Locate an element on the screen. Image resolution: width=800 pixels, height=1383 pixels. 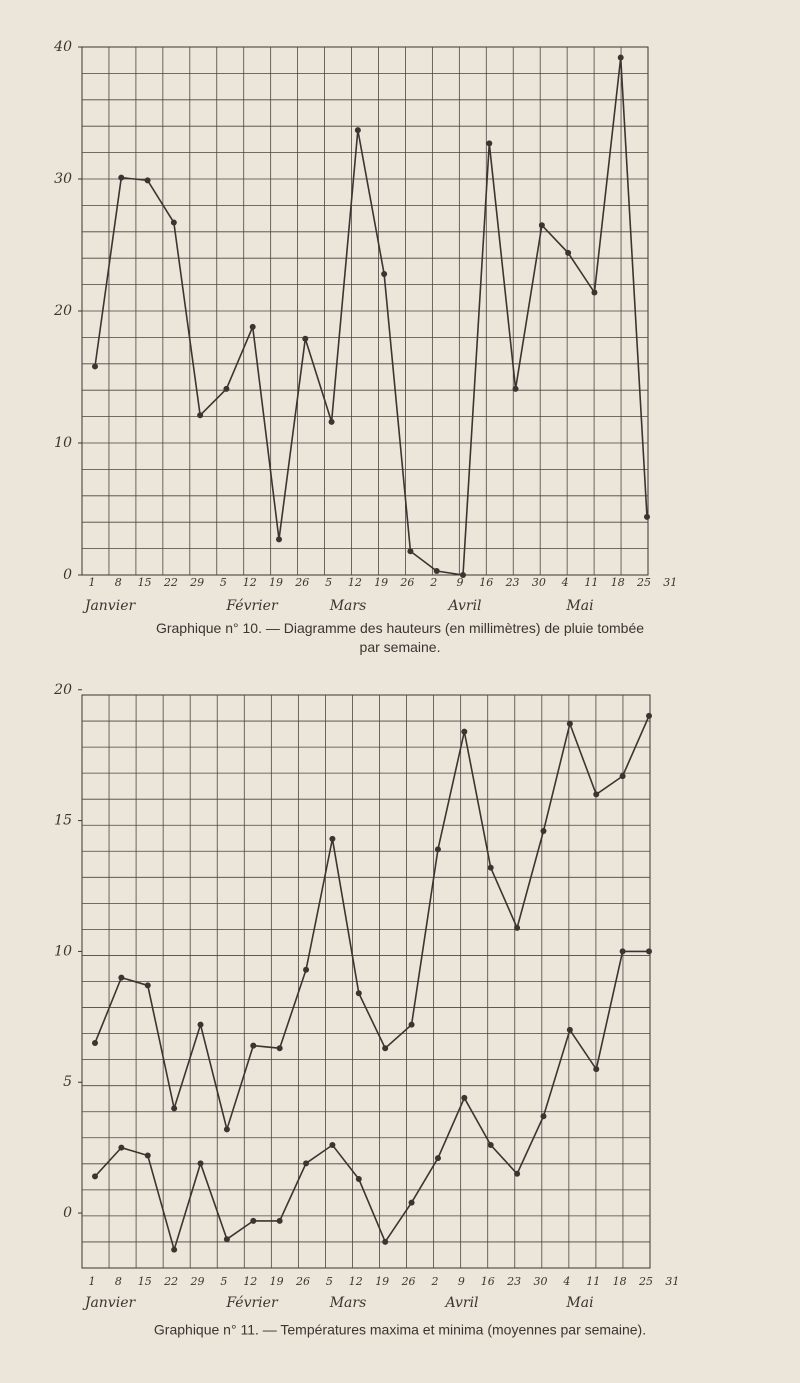
y-tick-label: 0 is located at coordinates (67, 1213).